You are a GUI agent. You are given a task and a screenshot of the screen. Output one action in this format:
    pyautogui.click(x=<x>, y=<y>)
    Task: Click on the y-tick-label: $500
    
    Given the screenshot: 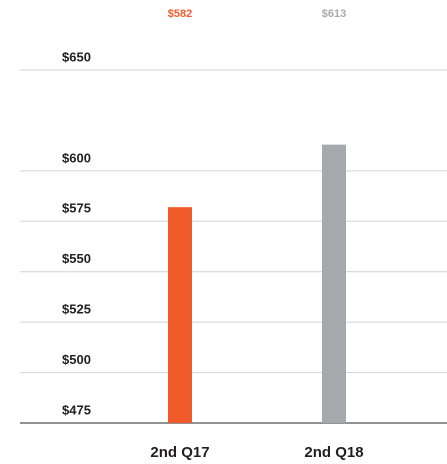 What is the action you would take?
    pyautogui.click(x=76, y=359)
    